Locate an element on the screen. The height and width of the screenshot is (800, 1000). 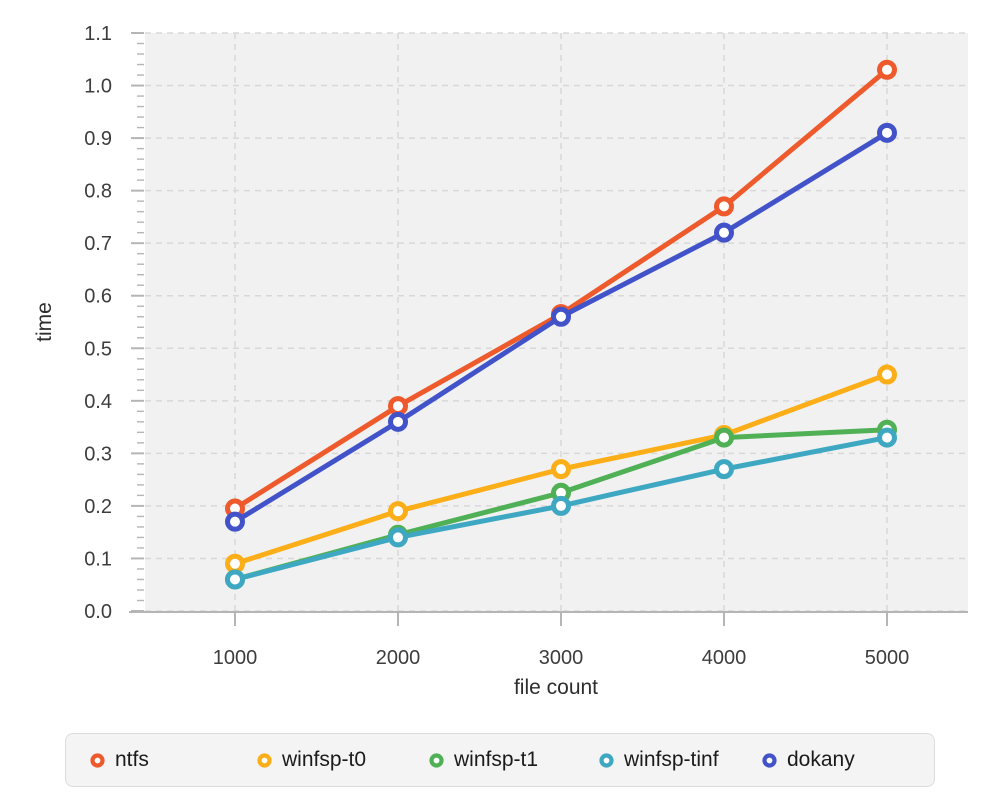
y-tick-label: 0.1 is located at coordinates (98, 559).